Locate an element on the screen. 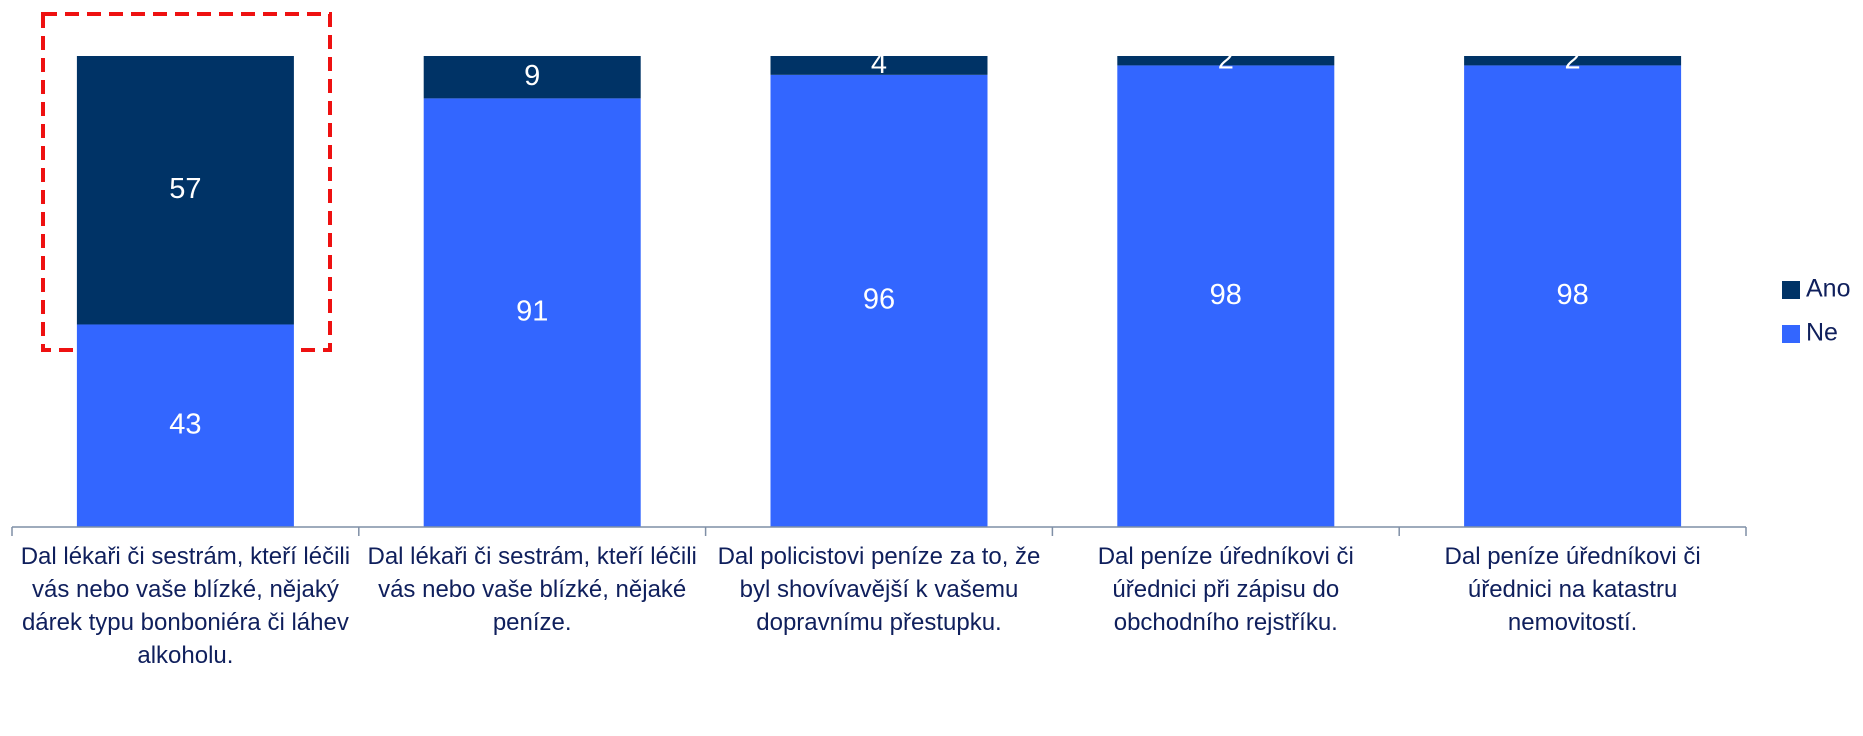 The height and width of the screenshot is (736, 1863). legend-label: Ano is located at coordinates (1828, 289).